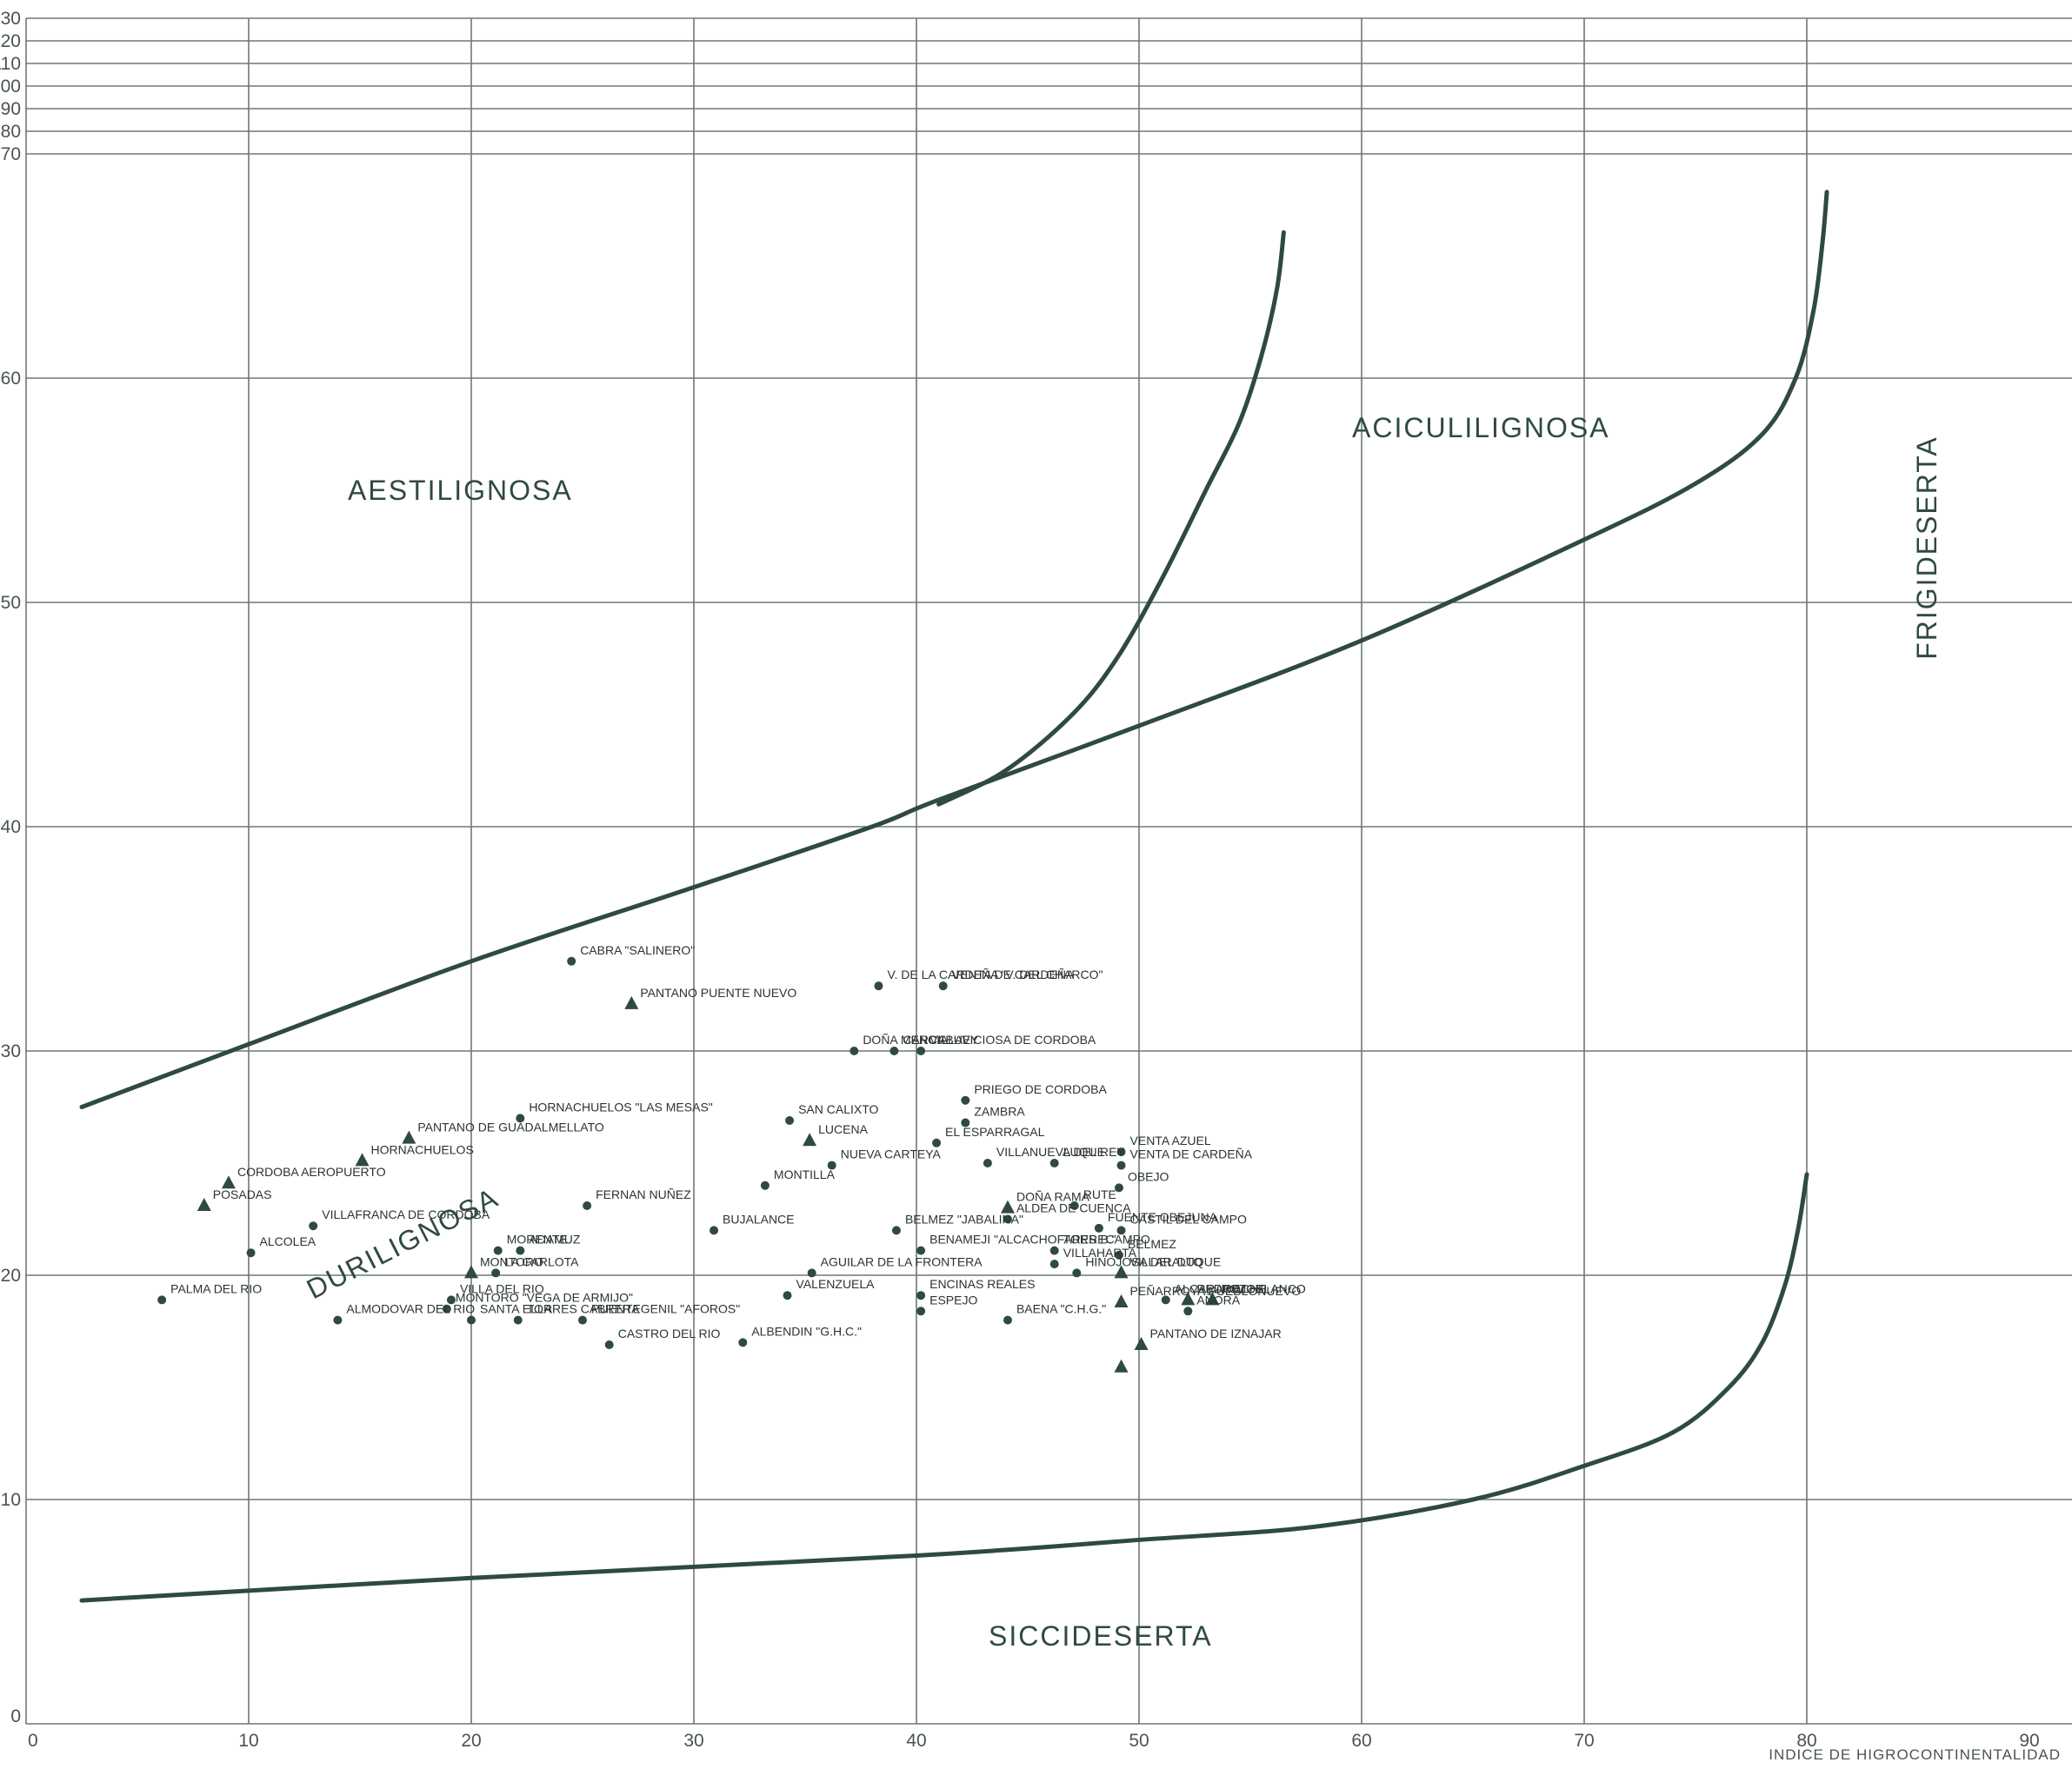 The height and width of the screenshot is (1769, 2072). I want to click on data-label: SAN CALIXTO, so click(838, 1109).